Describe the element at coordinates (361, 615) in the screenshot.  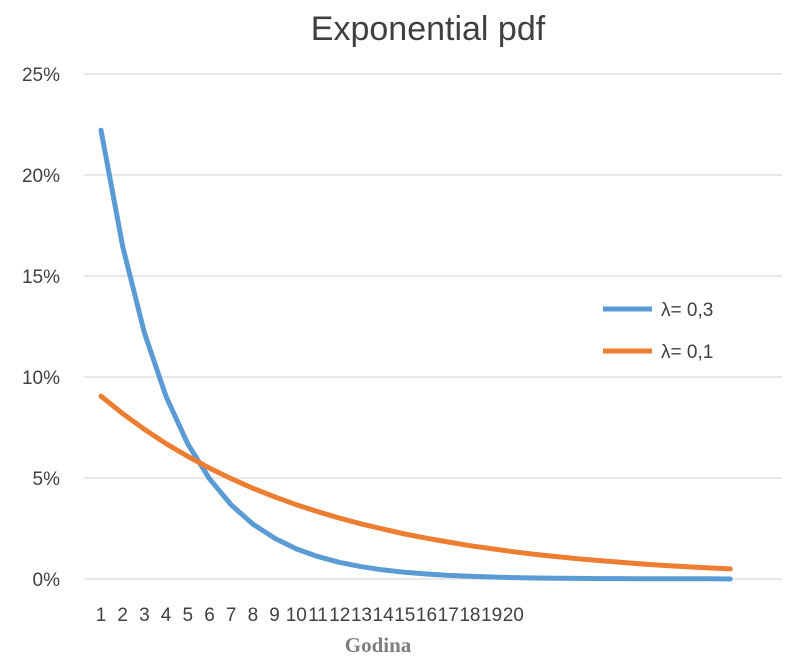
I see `x-tick-label: 13` at that location.